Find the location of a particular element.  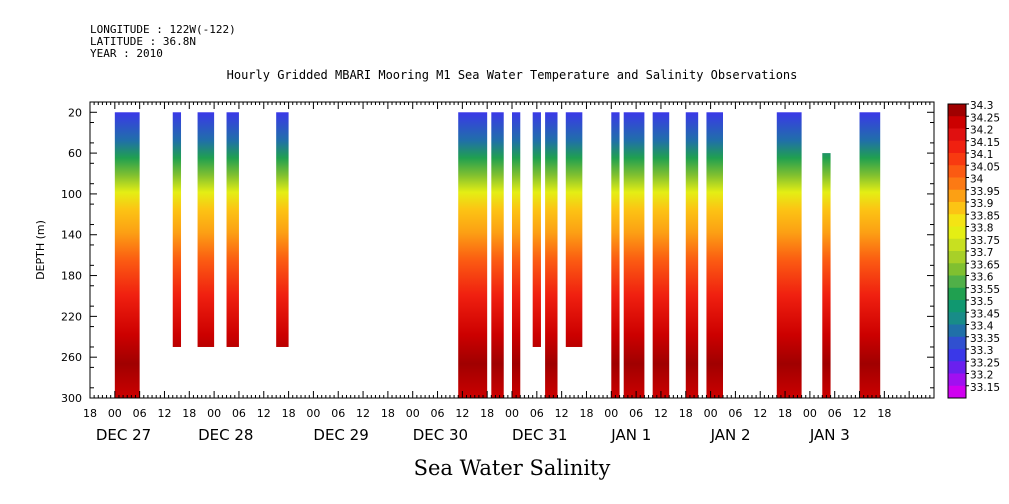

longitude-label: LONGITUDE : 122W(-122) is located at coordinates (163, 29).